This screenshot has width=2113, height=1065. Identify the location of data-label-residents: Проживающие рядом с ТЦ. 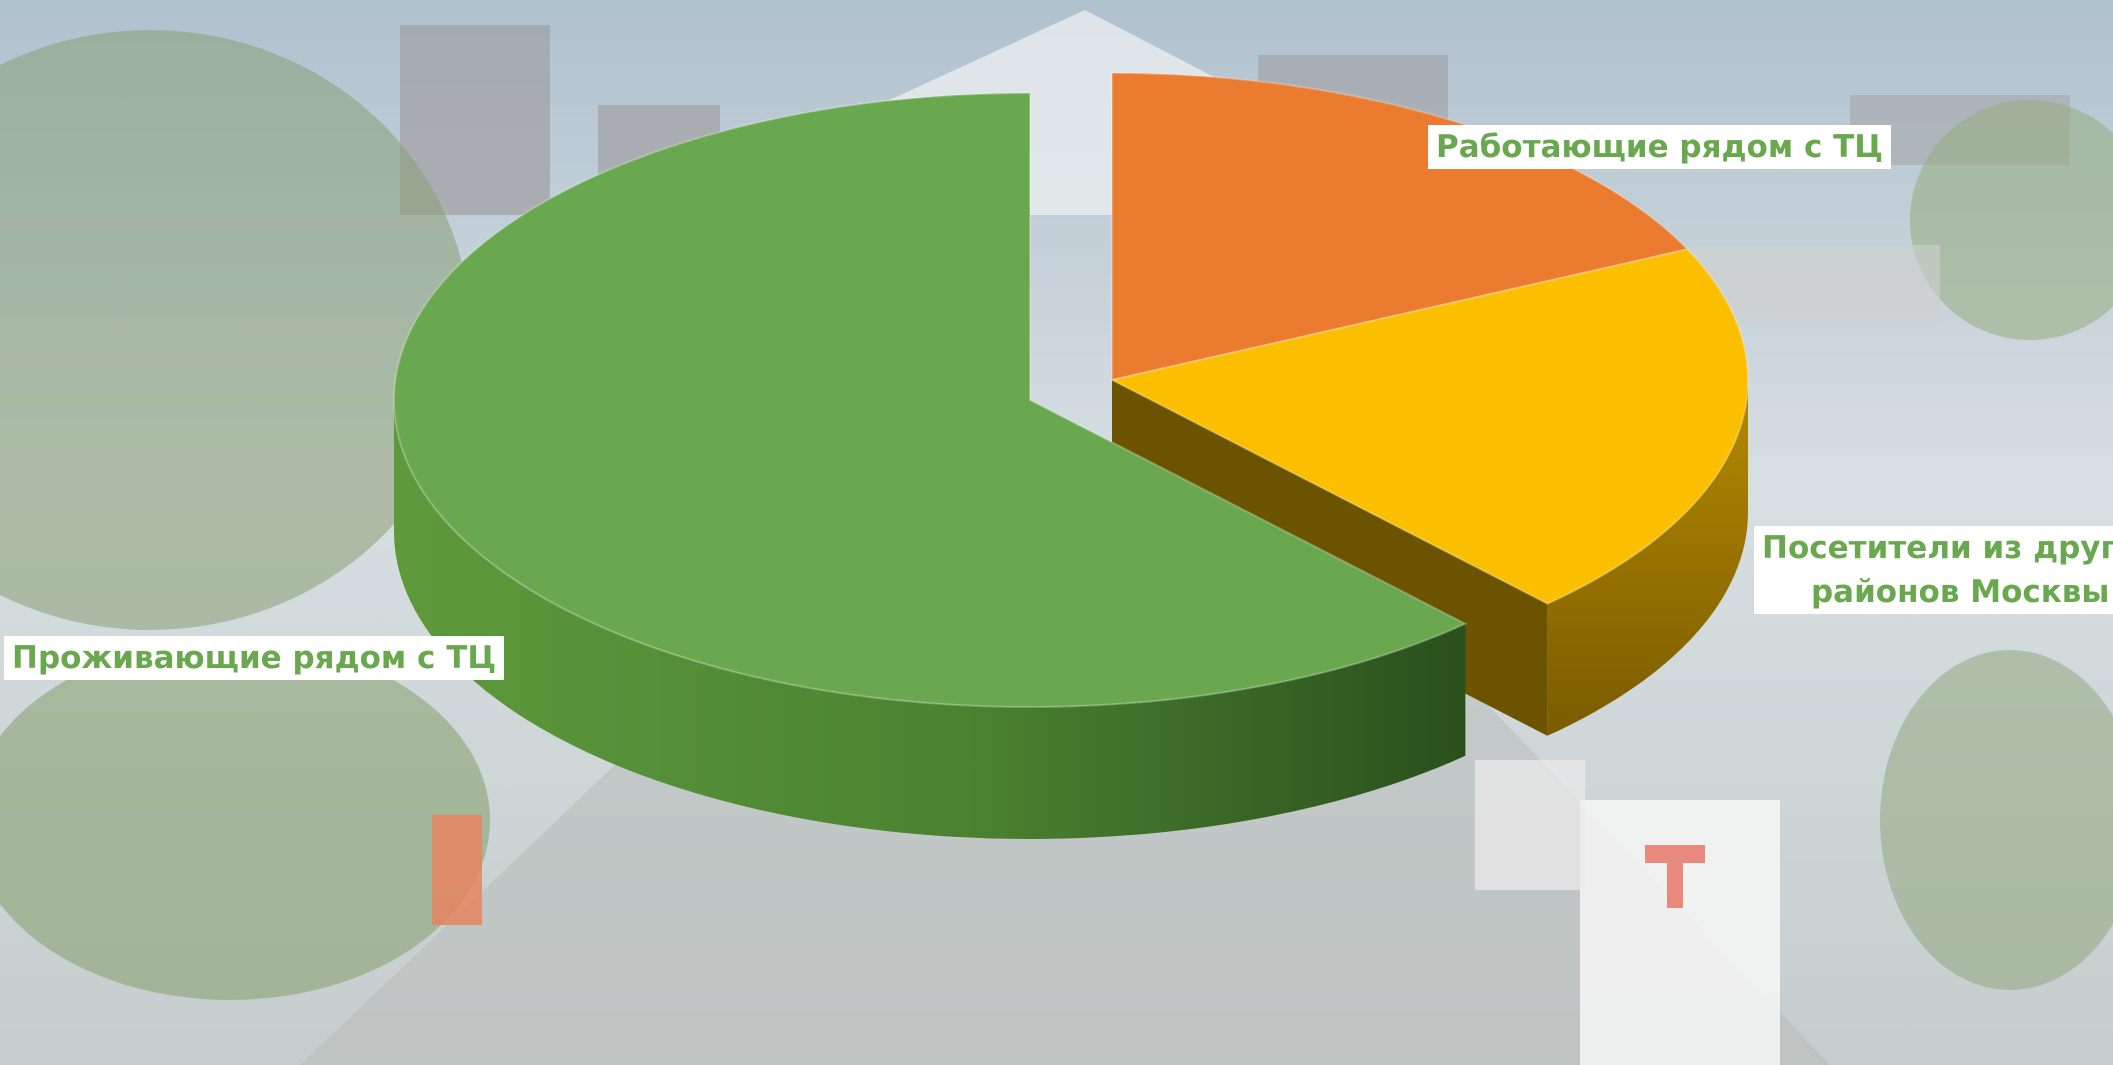
(254, 658).